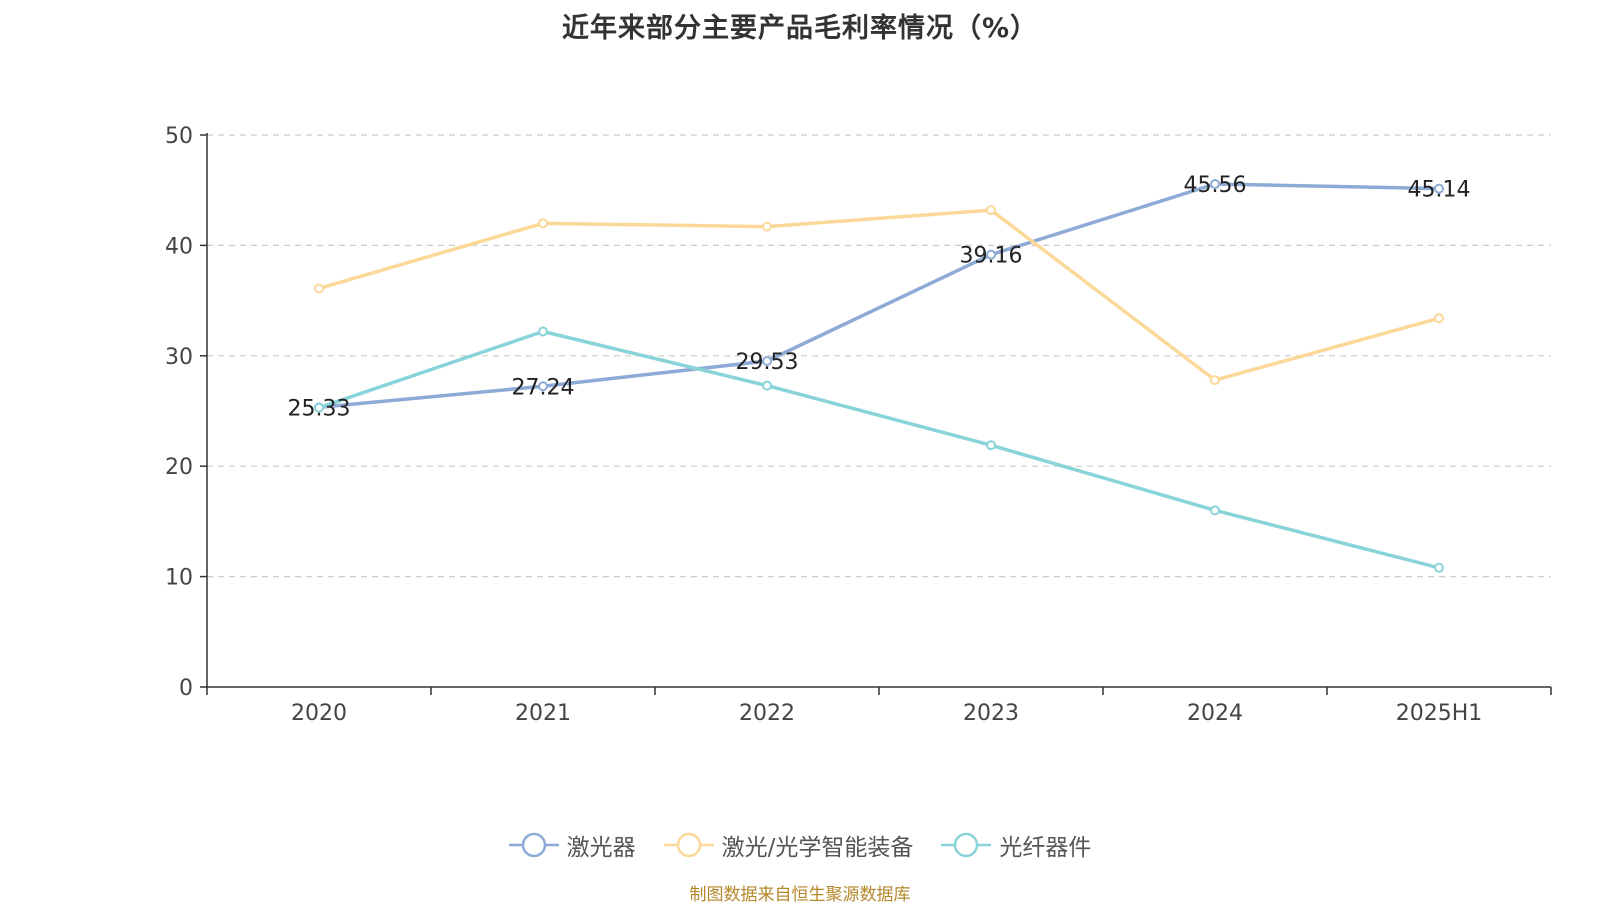 The width and height of the screenshot is (1600, 905). What do you see at coordinates (991, 713) in the screenshot?
I see `x-tick-label: 2023` at bounding box center [991, 713].